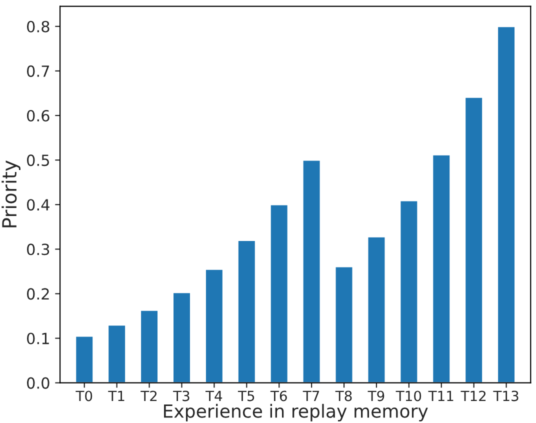 The width and height of the screenshot is (536, 423). What do you see at coordinates (148, 396) in the screenshot?
I see `x-tick-label: T2` at bounding box center [148, 396].